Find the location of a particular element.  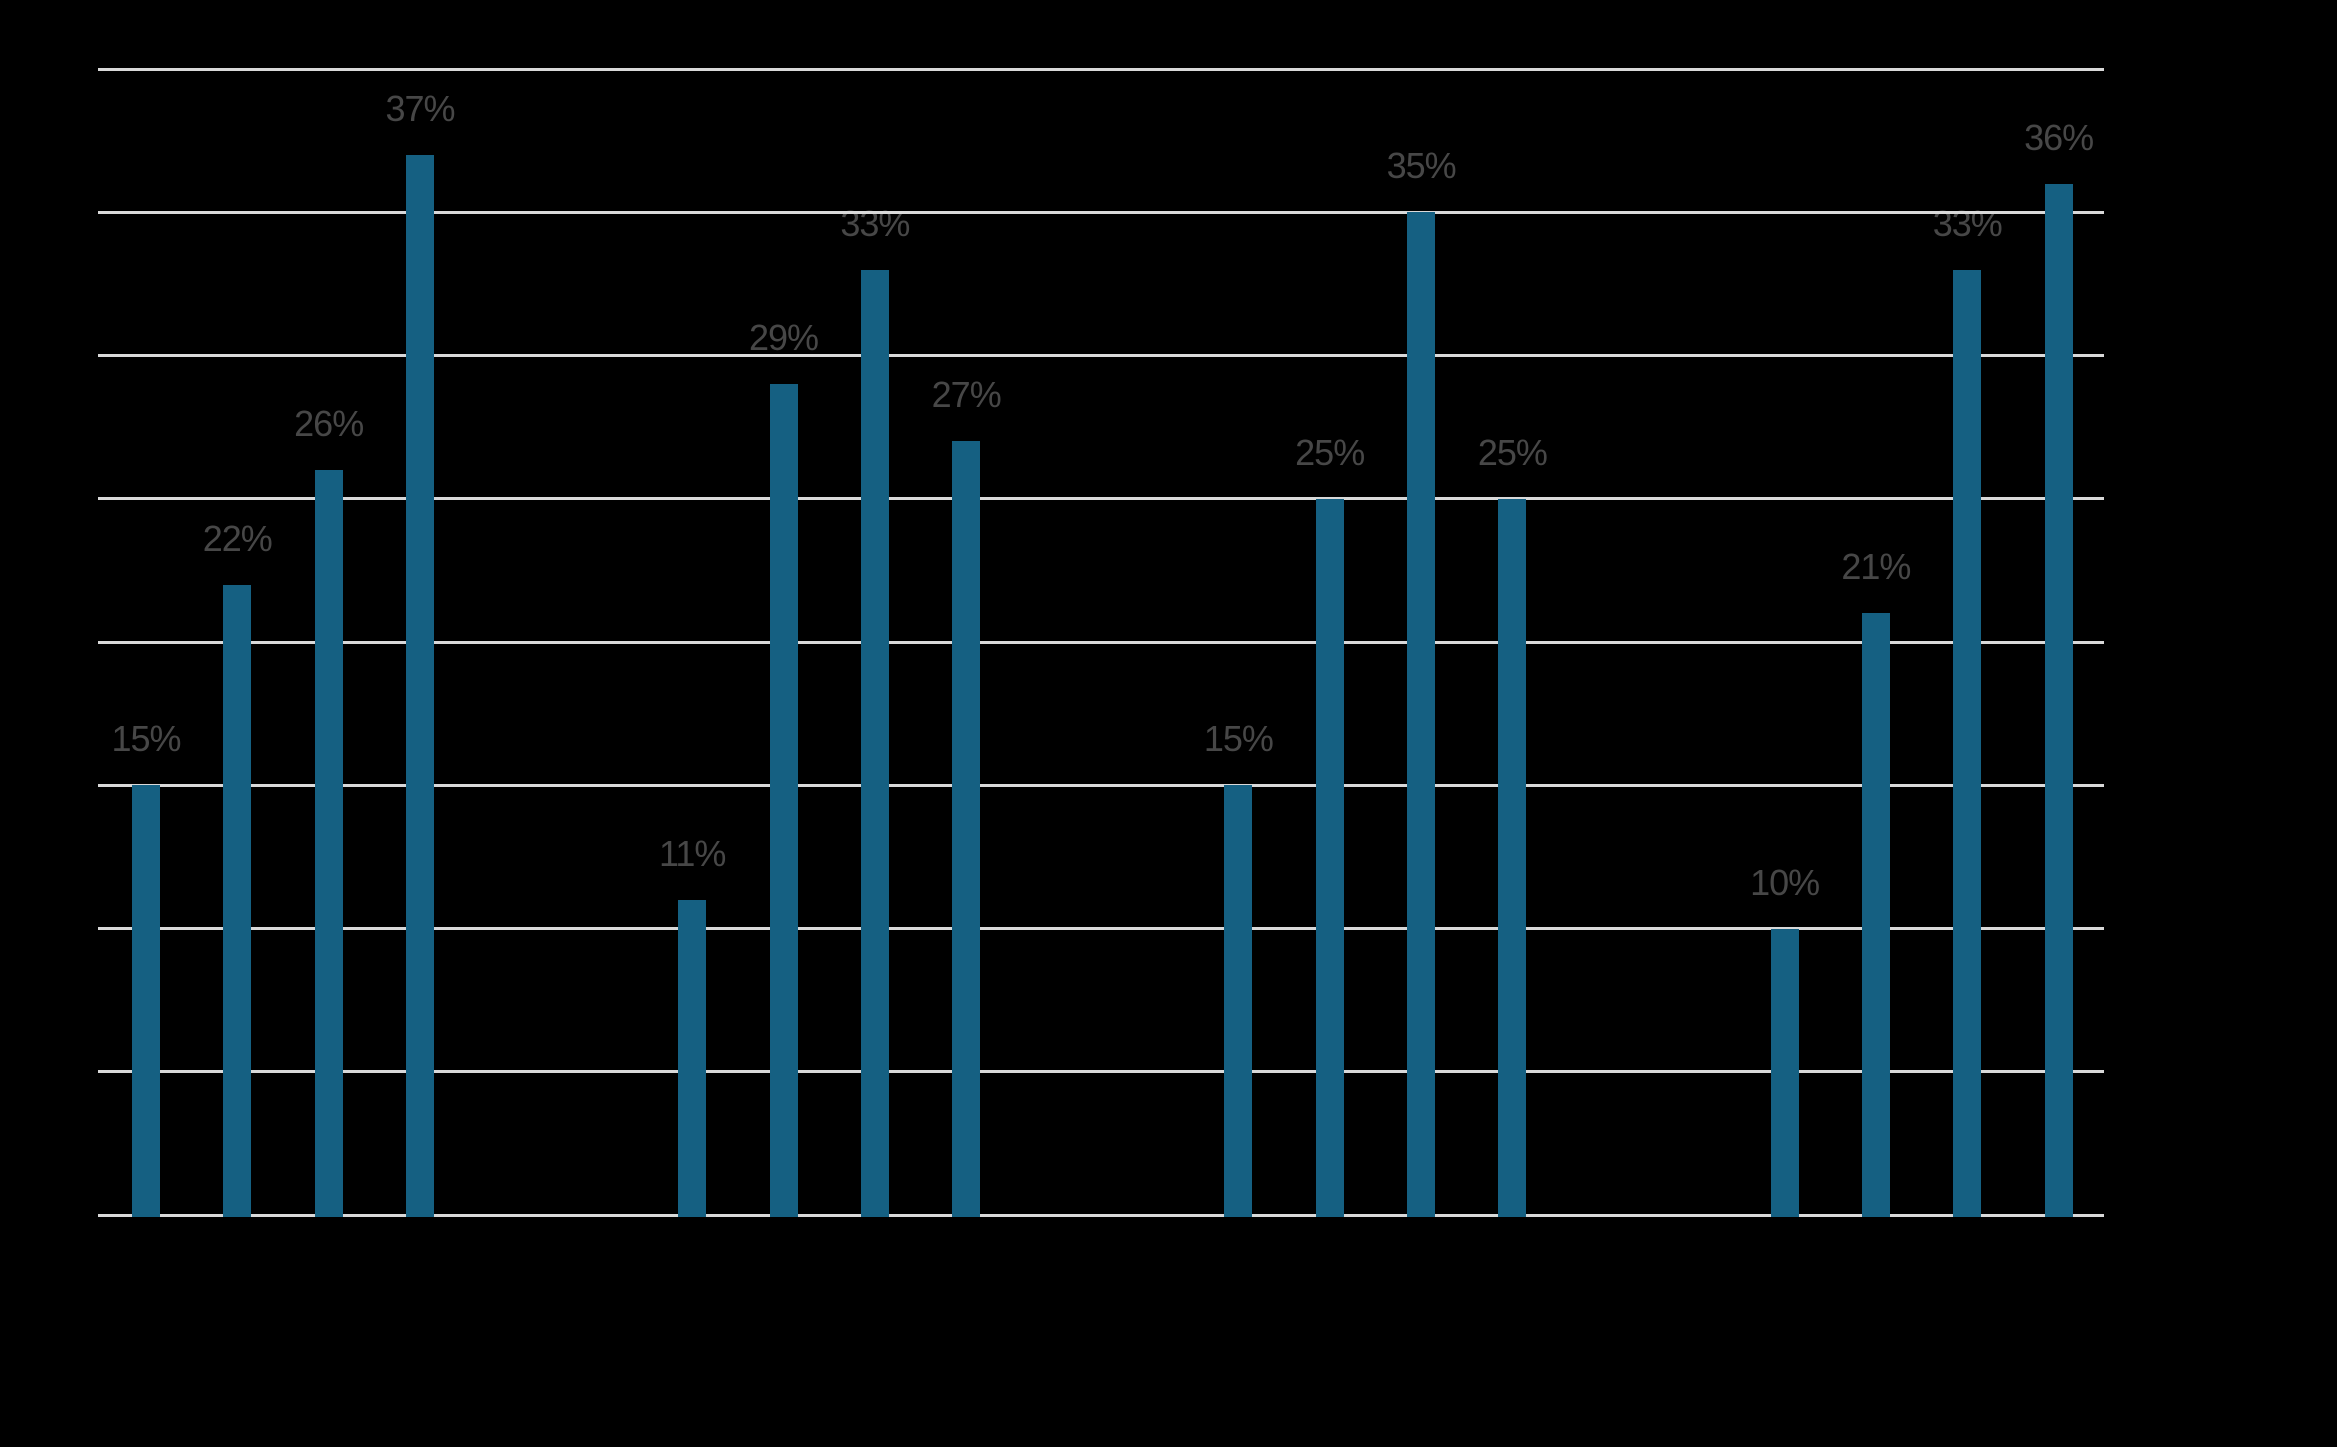

x-axis-line is located at coordinates (1101, 1215).